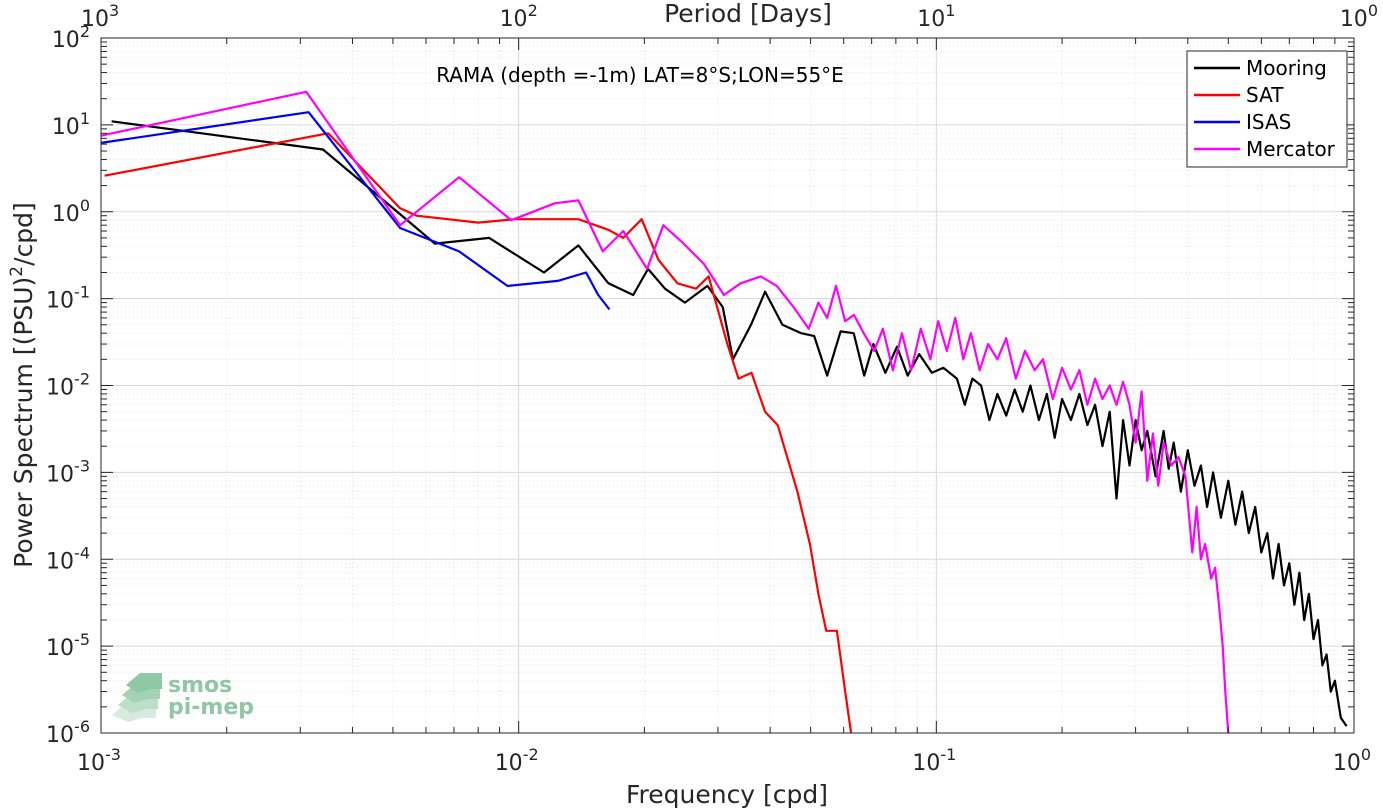  Describe the element at coordinates (355, 211) in the screenshot. I see `series-line-isas` at that location.